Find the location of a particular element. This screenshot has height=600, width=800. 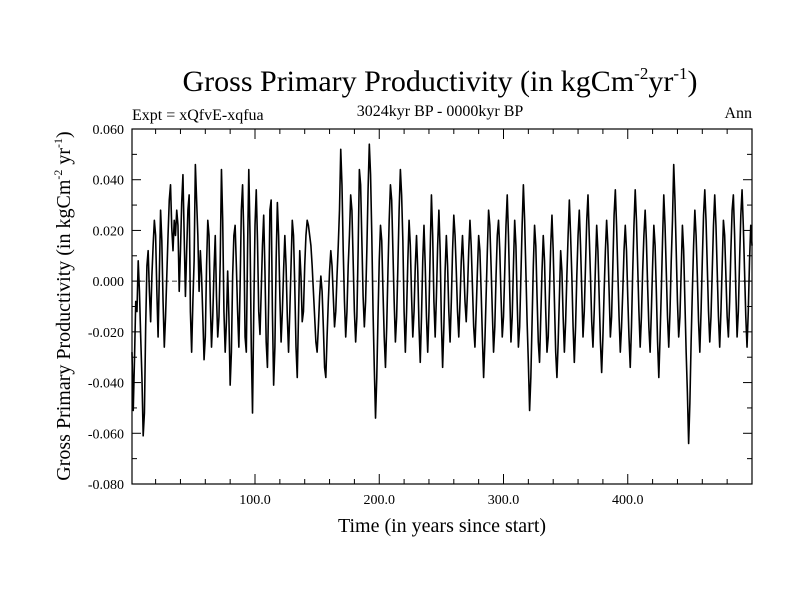

y-tick-label: -0.080 is located at coordinates (106, 485).